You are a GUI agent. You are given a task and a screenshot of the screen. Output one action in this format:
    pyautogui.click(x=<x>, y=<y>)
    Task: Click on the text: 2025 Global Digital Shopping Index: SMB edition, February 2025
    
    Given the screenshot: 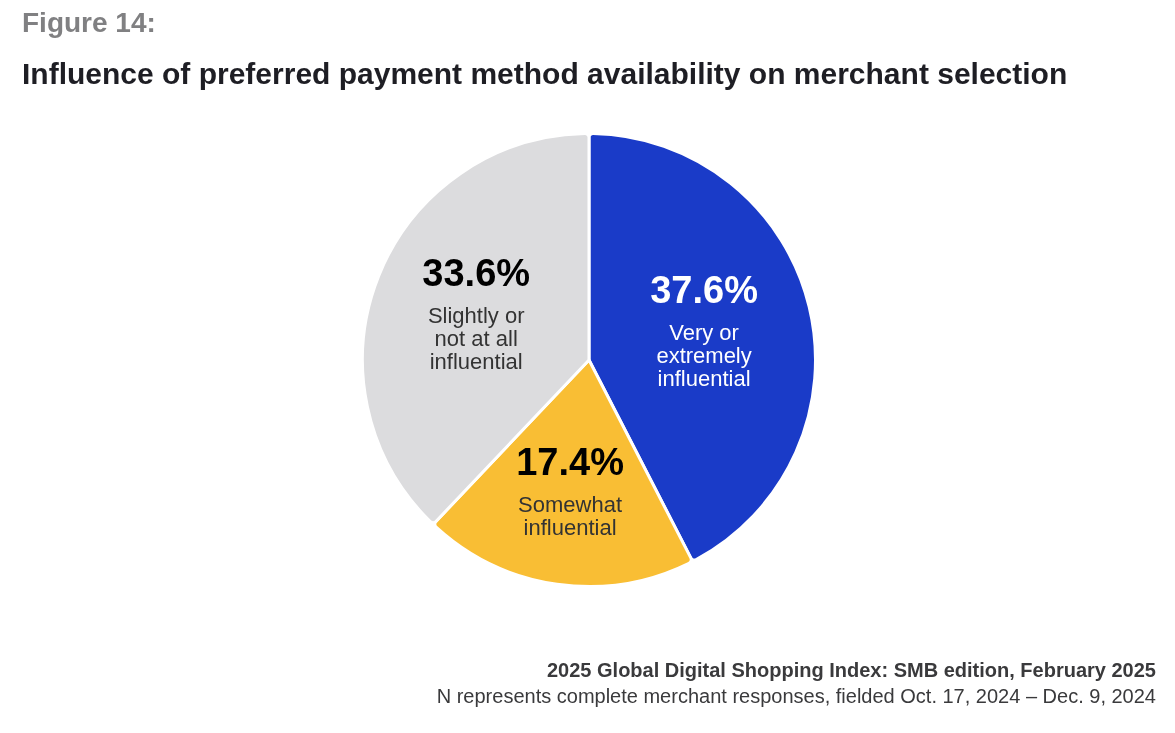 What is the action you would take?
    pyautogui.click(x=851, y=670)
    